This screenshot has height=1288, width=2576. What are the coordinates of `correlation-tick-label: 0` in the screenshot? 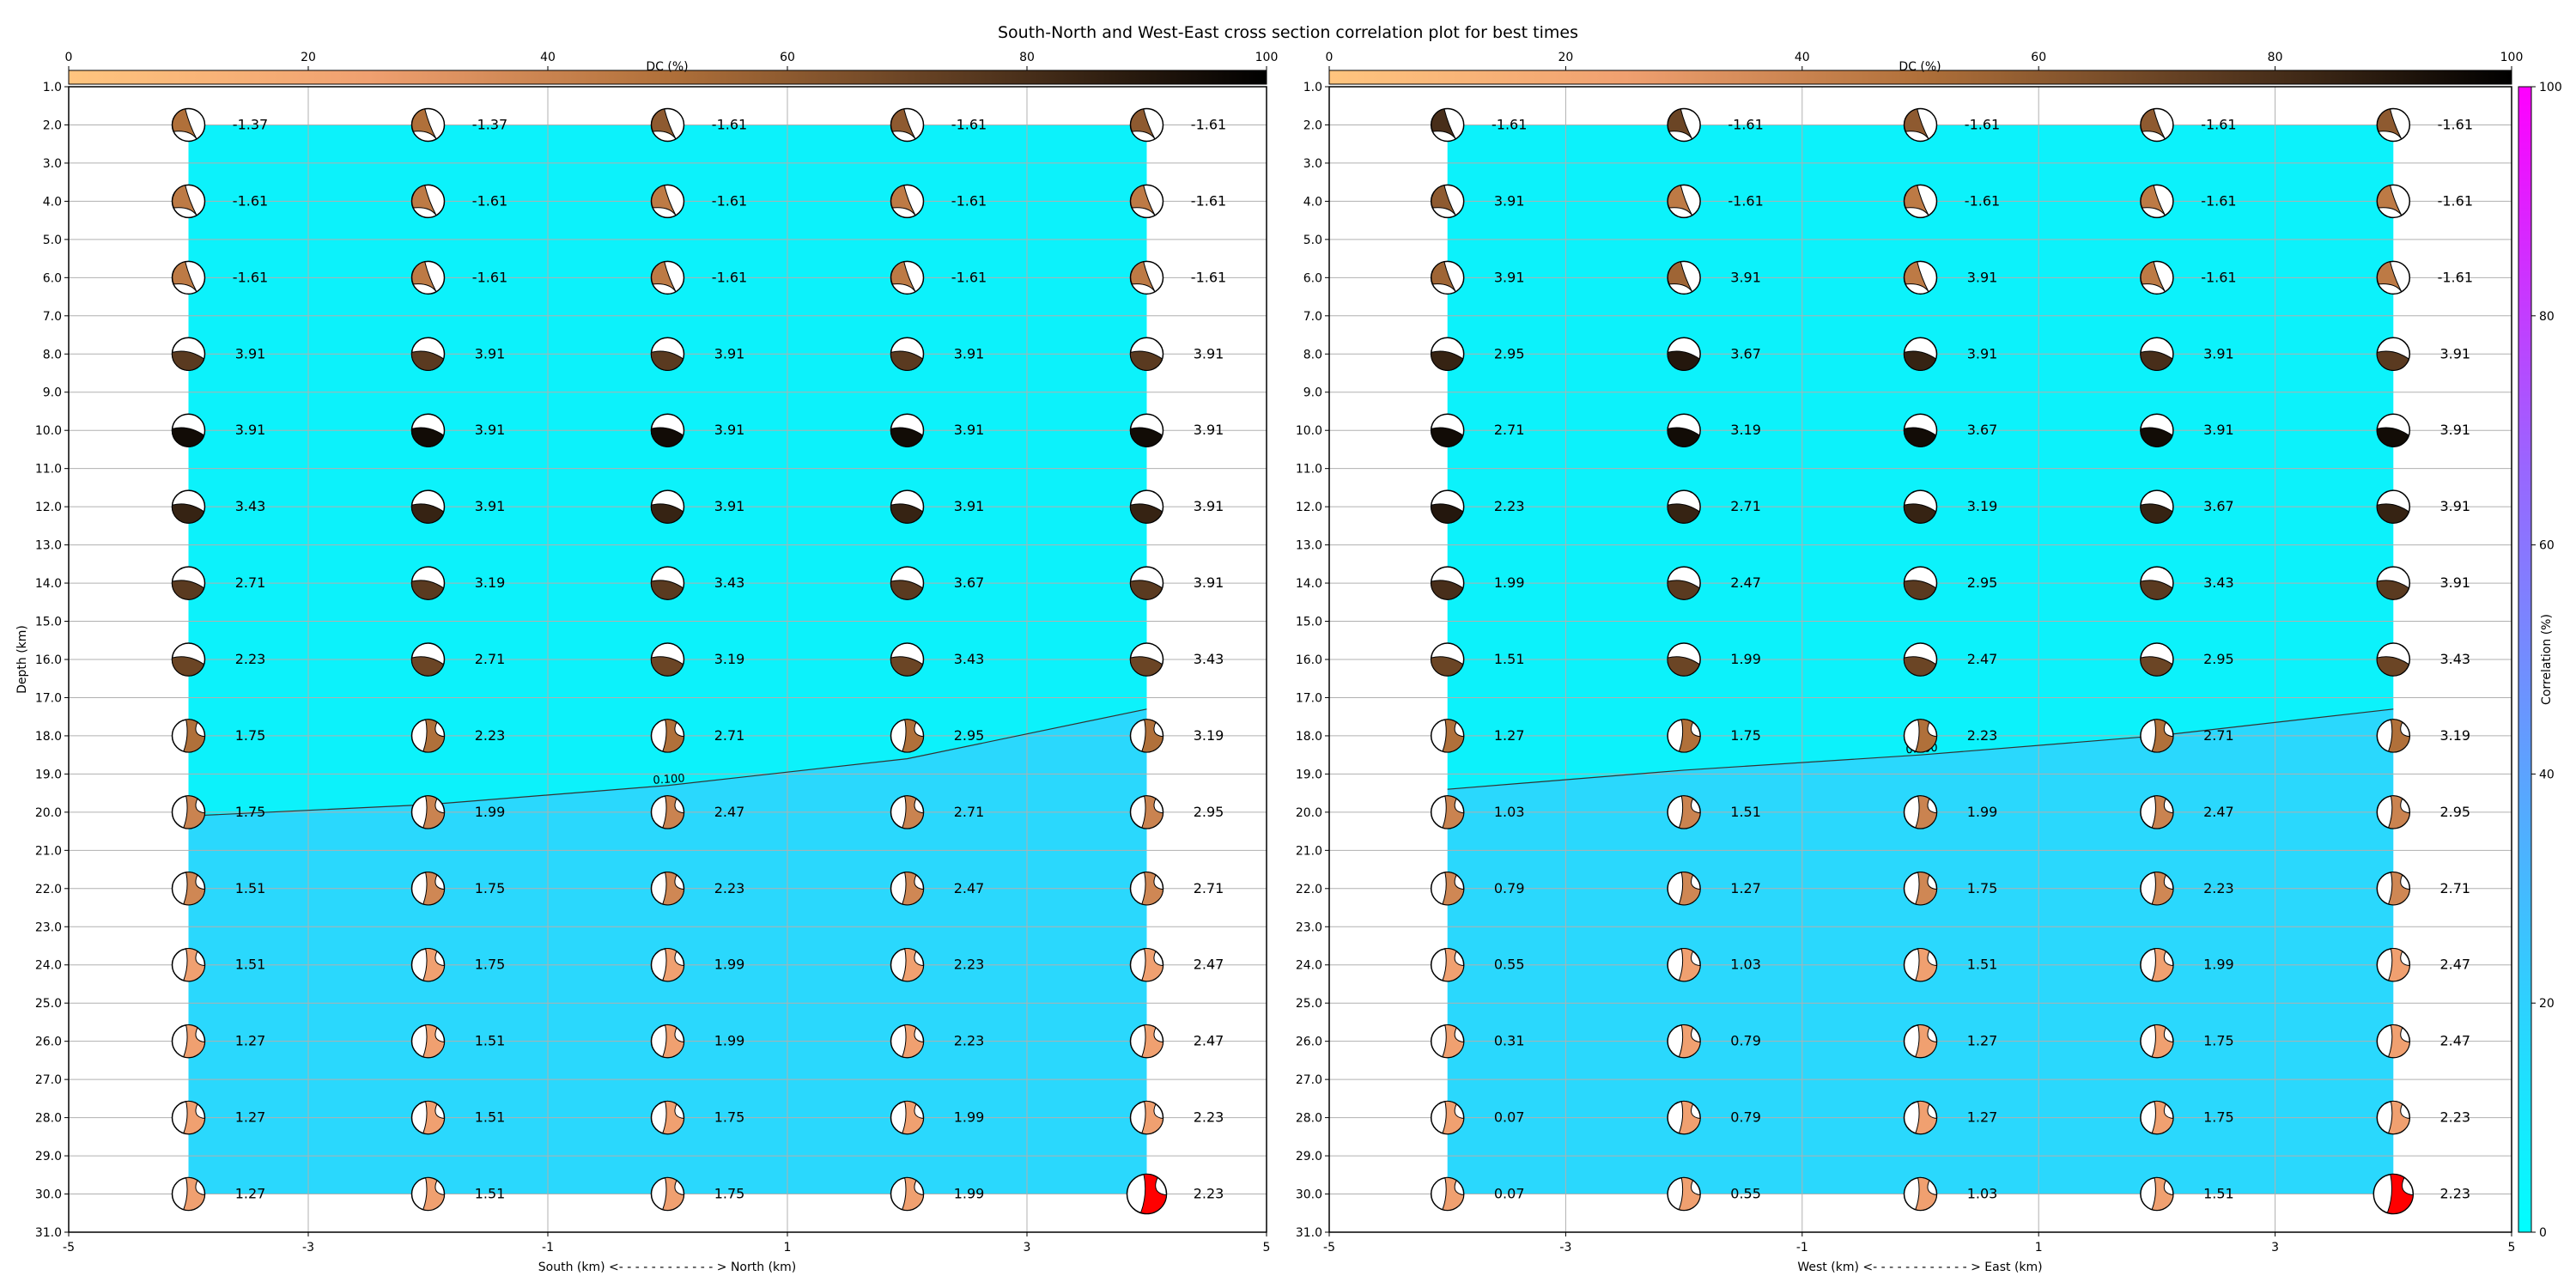 It's located at (2543, 1233).